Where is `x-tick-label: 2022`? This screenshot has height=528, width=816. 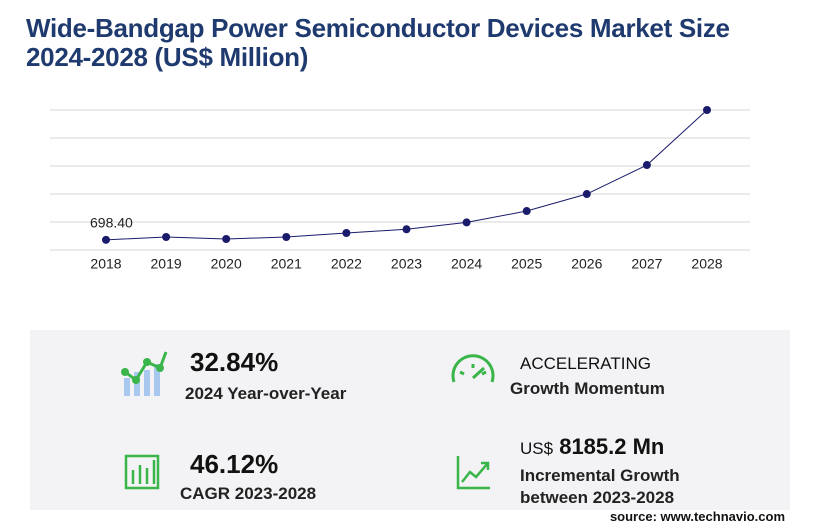
x-tick-label: 2022 is located at coordinates (346, 264).